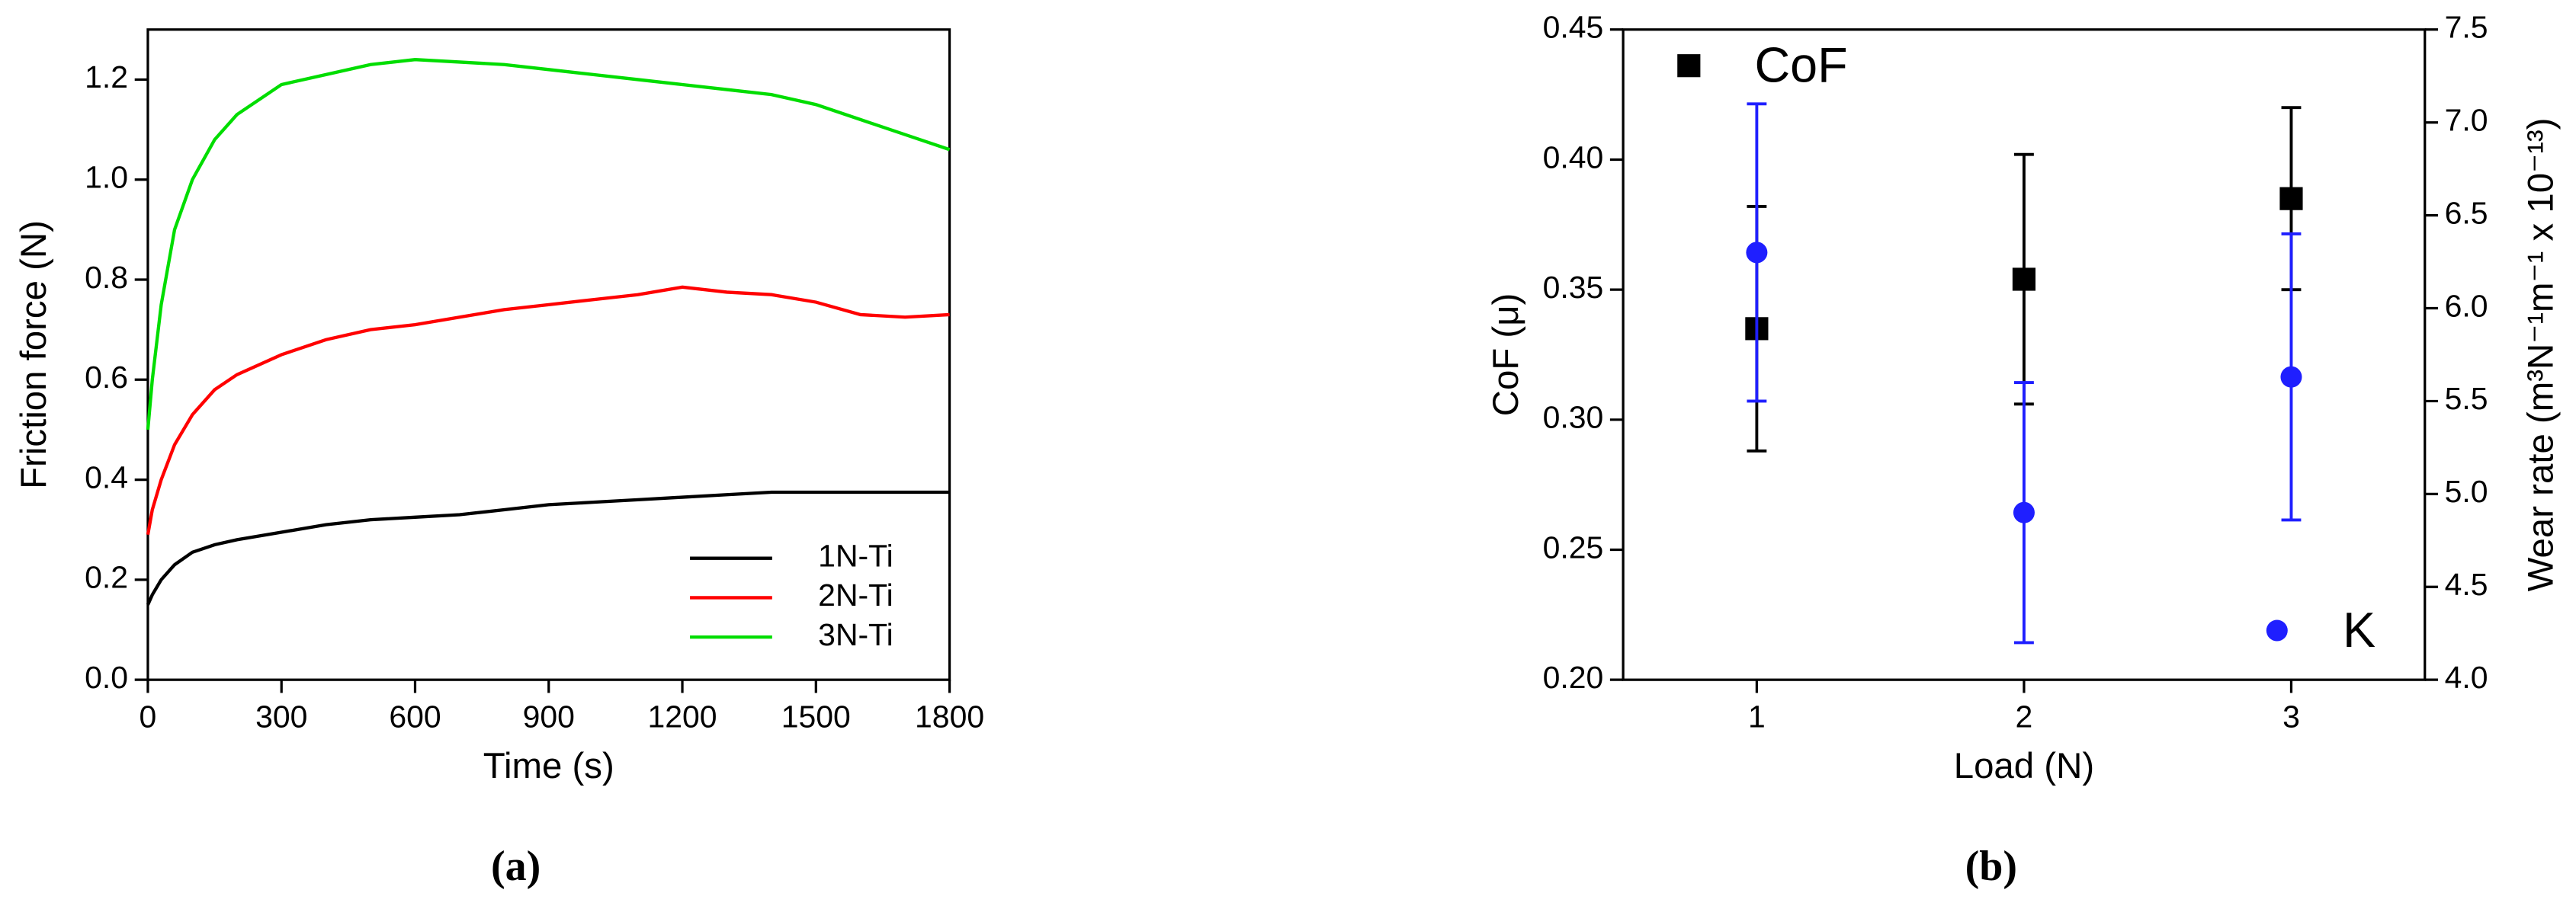  What do you see at coordinates (855, 634) in the screenshot?
I see `legend-label: 3N-Ti` at bounding box center [855, 634].